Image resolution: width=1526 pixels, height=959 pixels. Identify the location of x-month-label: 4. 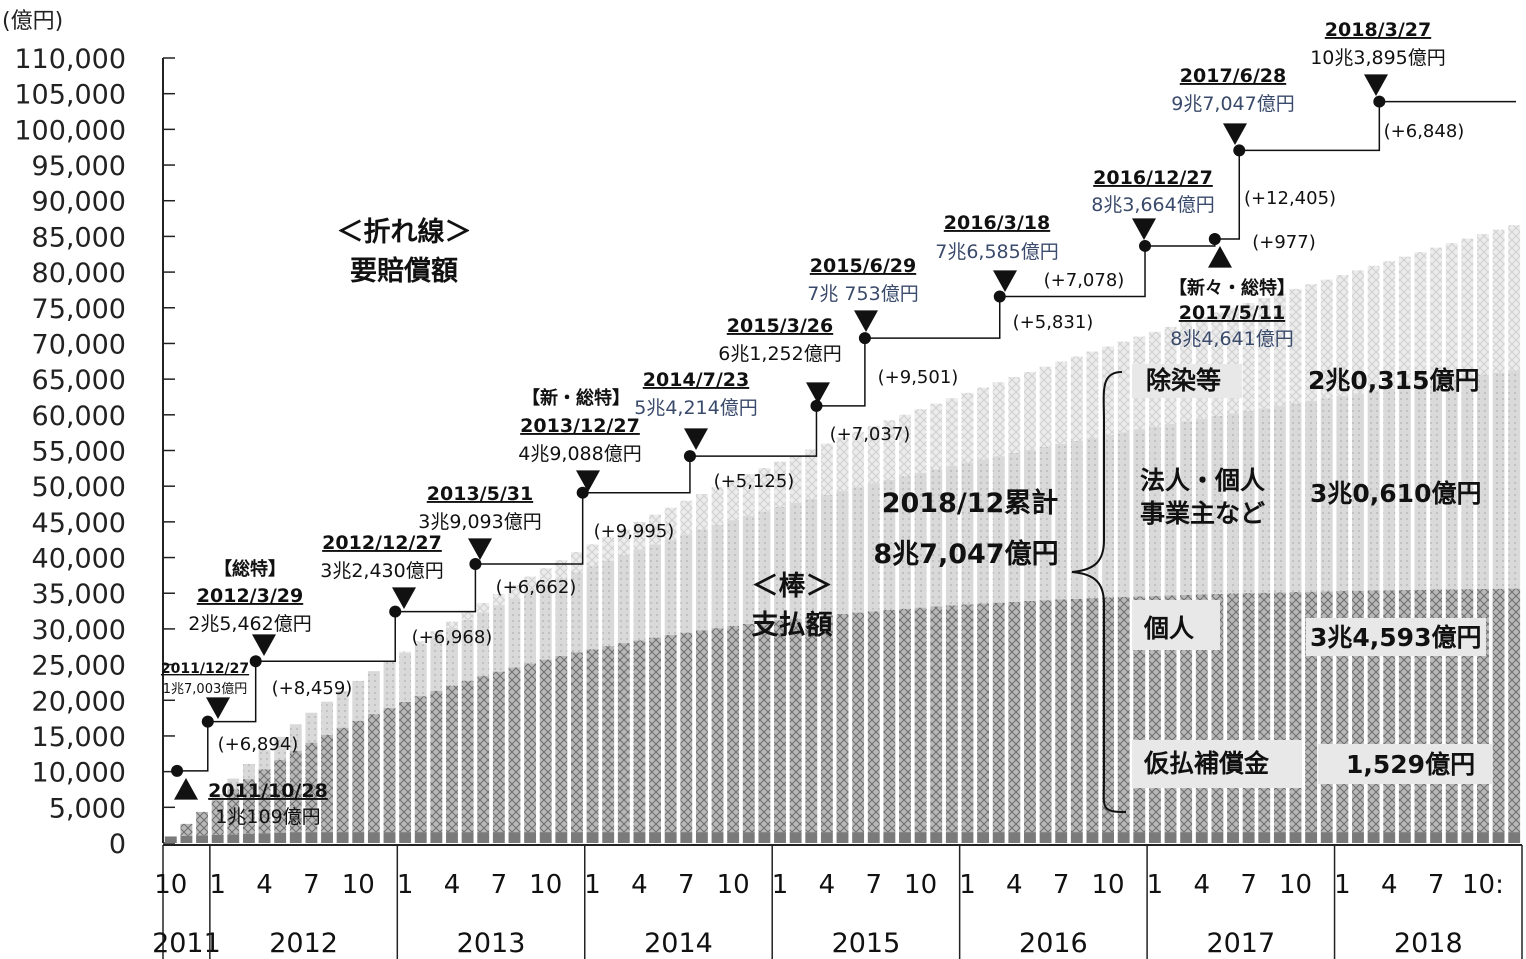
(264, 885).